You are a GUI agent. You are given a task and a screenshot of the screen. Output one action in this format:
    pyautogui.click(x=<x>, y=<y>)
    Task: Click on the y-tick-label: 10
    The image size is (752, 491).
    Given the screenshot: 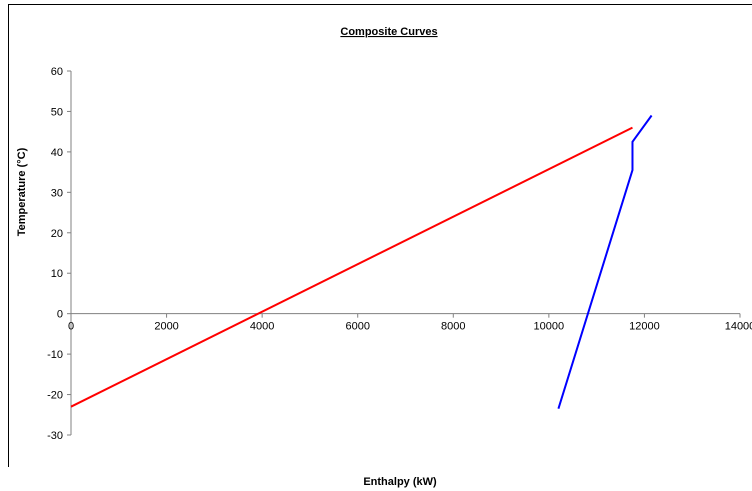 What is the action you would take?
    pyautogui.click(x=57, y=274)
    